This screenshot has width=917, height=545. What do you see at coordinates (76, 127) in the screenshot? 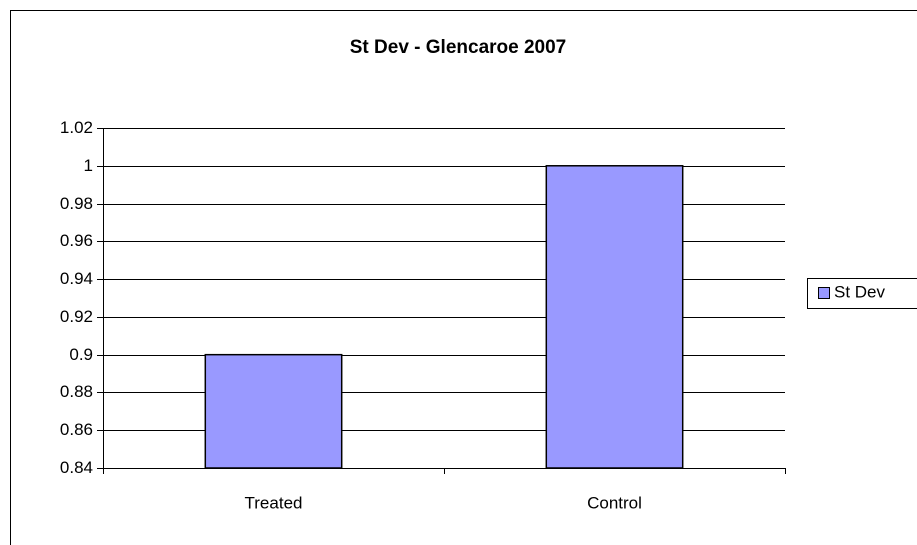
I see `y-tick-label: 1.02` at bounding box center [76, 127].